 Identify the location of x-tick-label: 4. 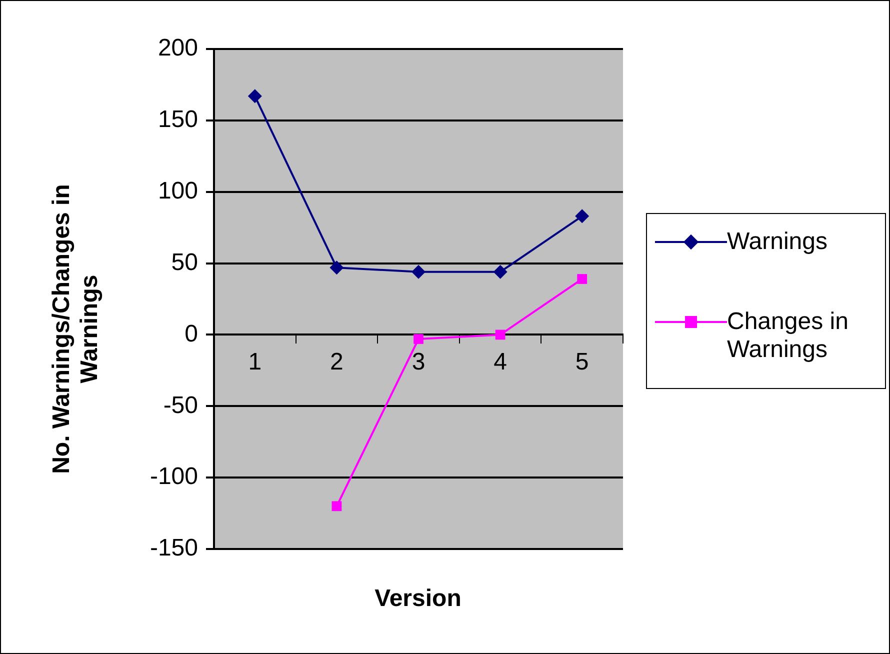
(500, 362).